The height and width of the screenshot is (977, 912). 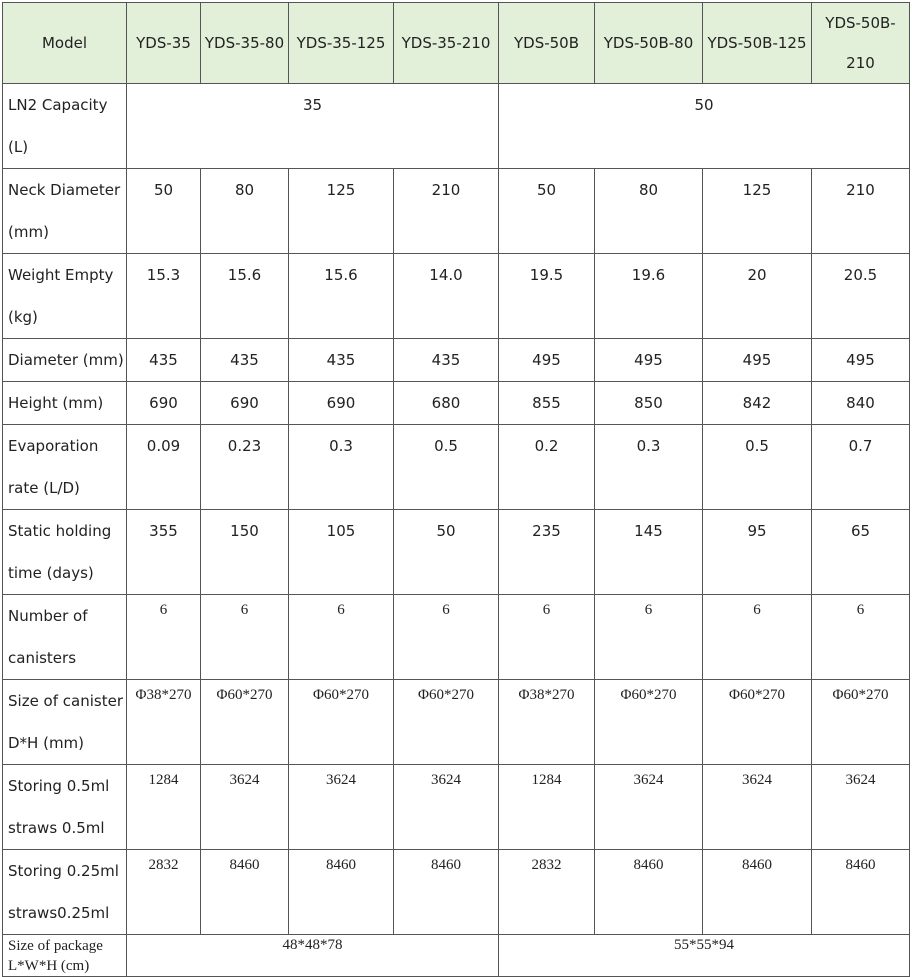 I want to click on cell-value: 95, so click(x=757, y=552).